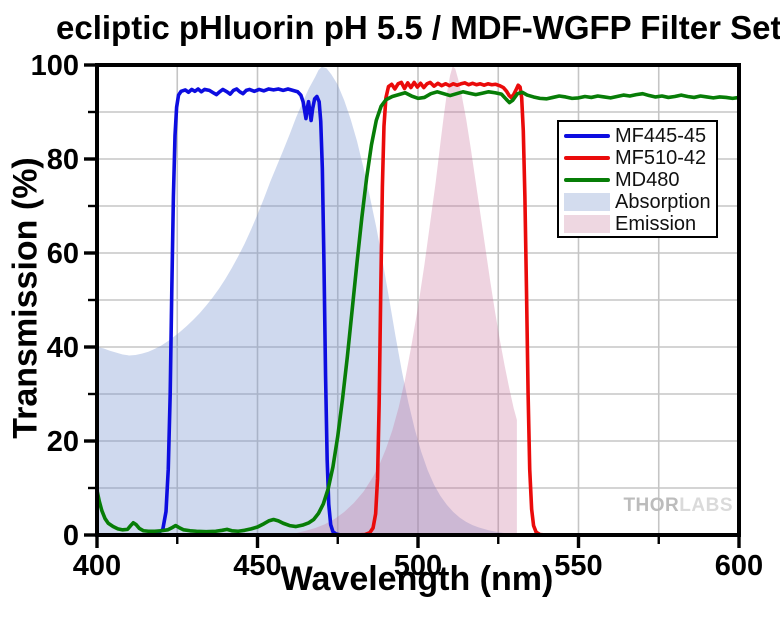 This screenshot has height=630, width=780. I want to click on legend-label: MD480, so click(647, 179).